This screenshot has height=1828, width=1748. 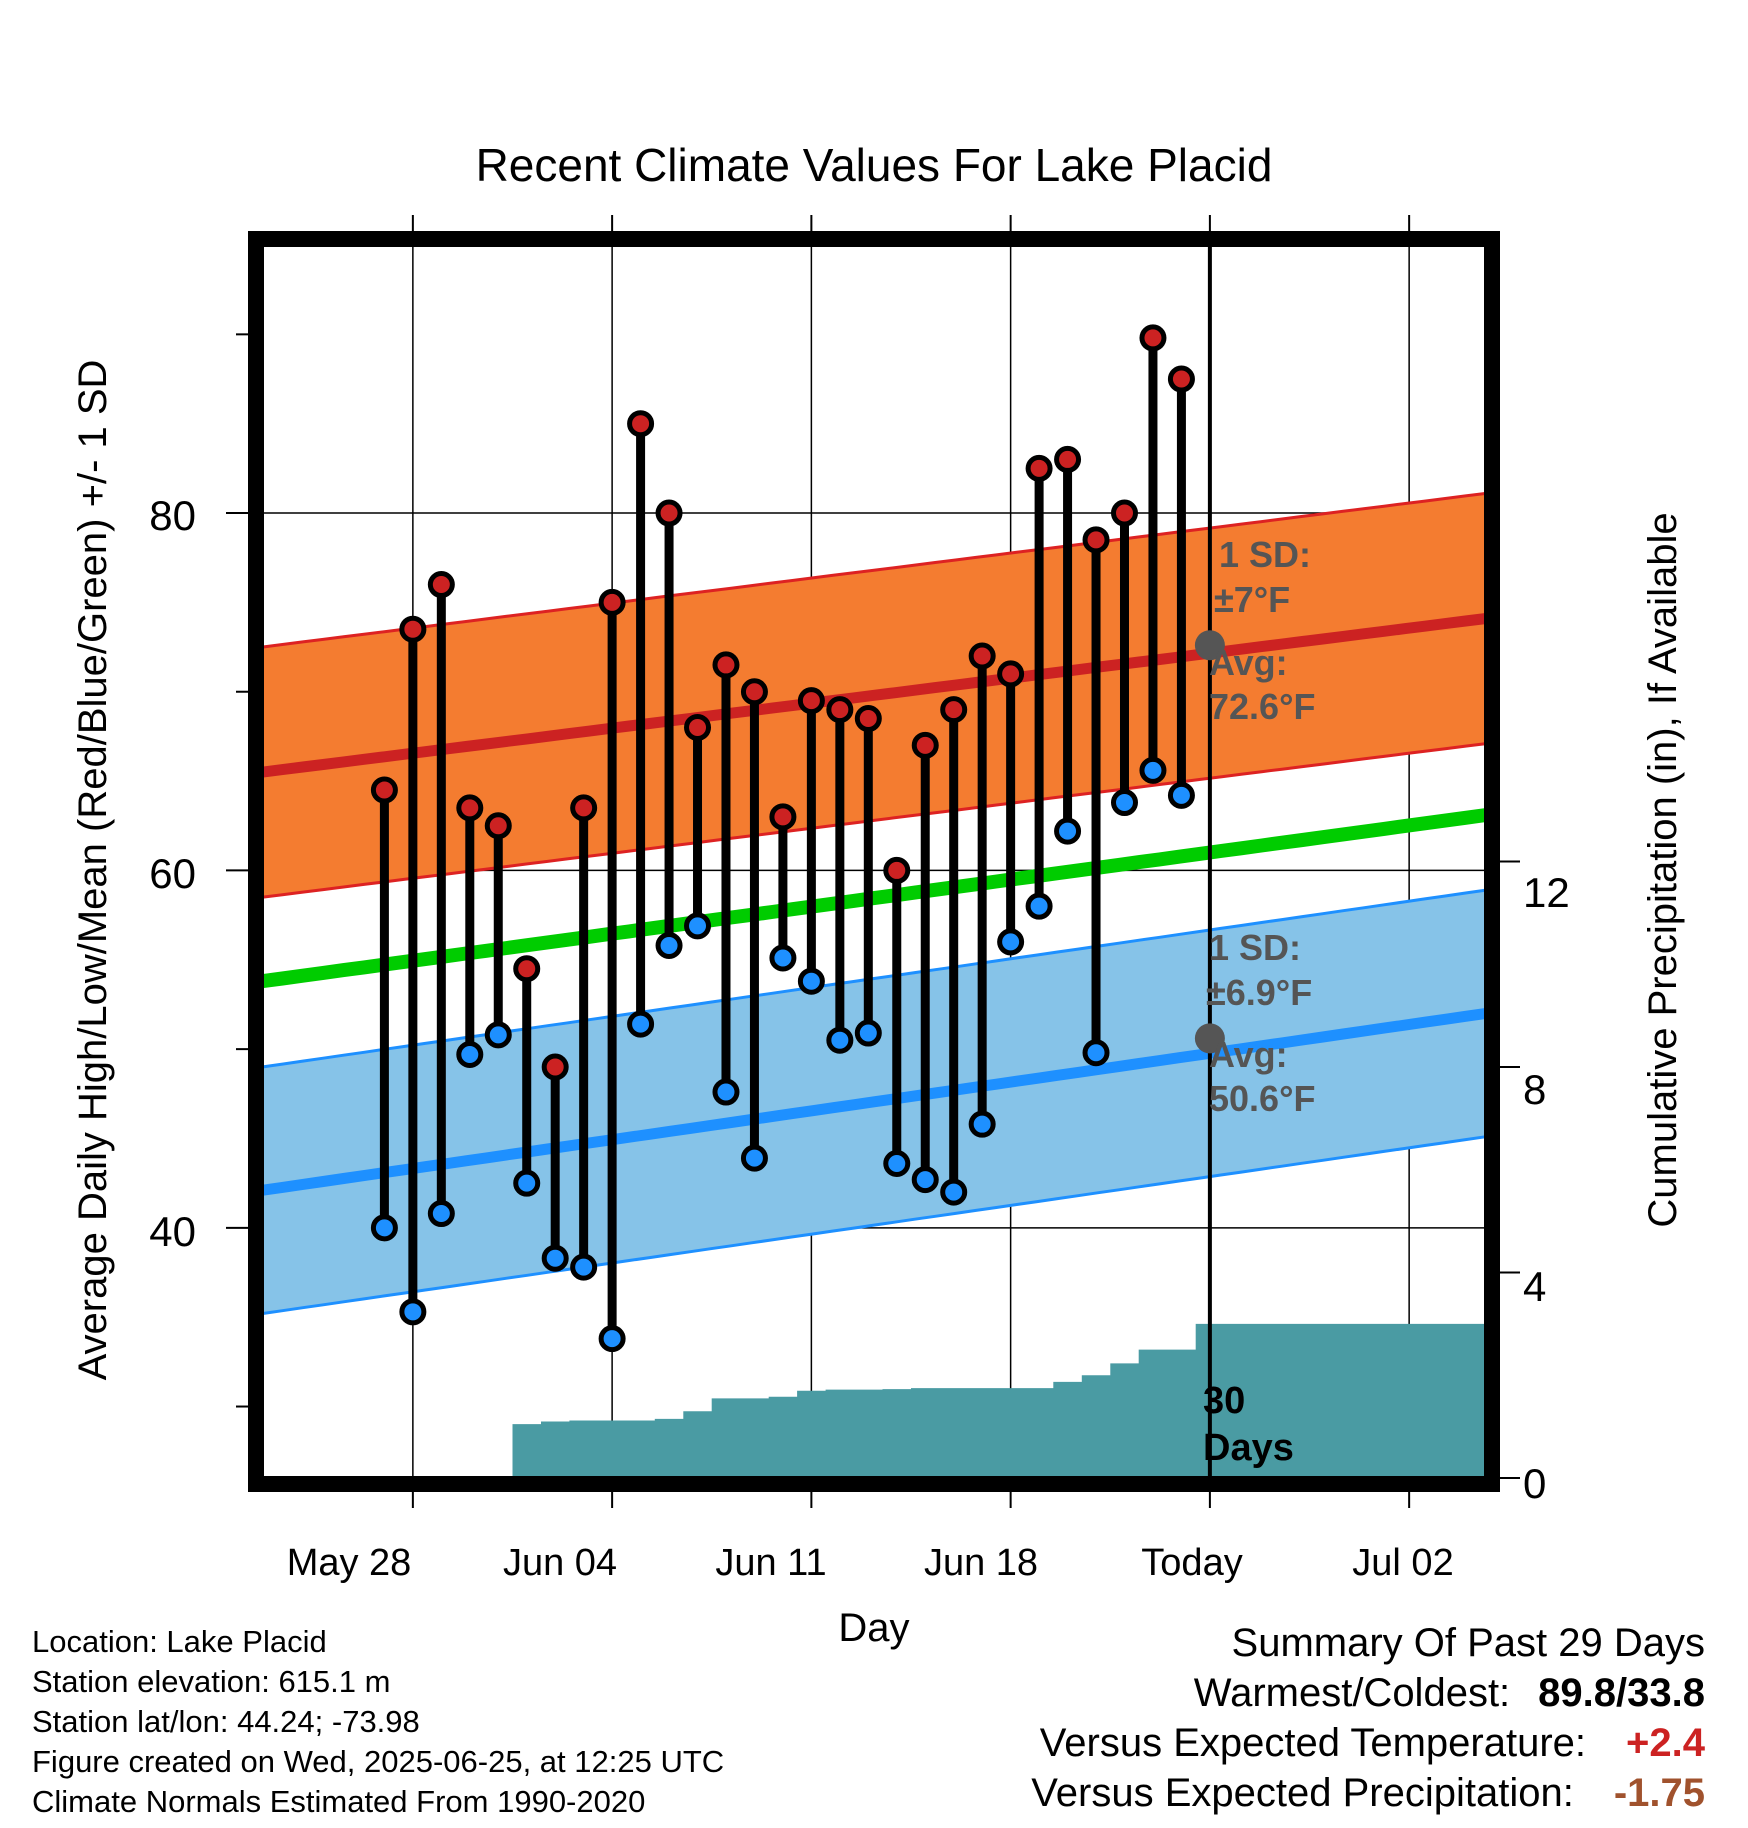 I want to click on x-tick-label: Jun 18, so click(x=981, y=1563).